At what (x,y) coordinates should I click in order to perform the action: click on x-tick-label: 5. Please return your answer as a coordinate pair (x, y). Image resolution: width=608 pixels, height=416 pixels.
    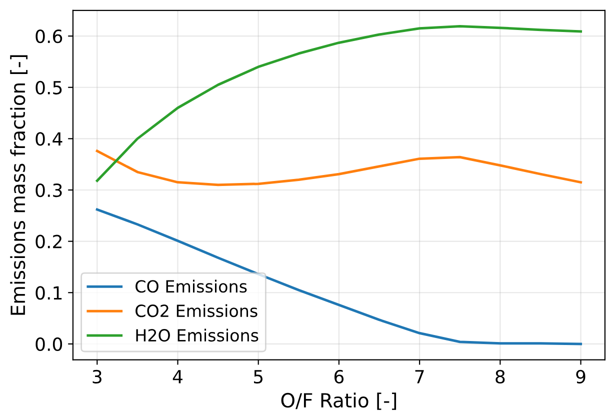
    Looking at the image, I should click on (258, 377).